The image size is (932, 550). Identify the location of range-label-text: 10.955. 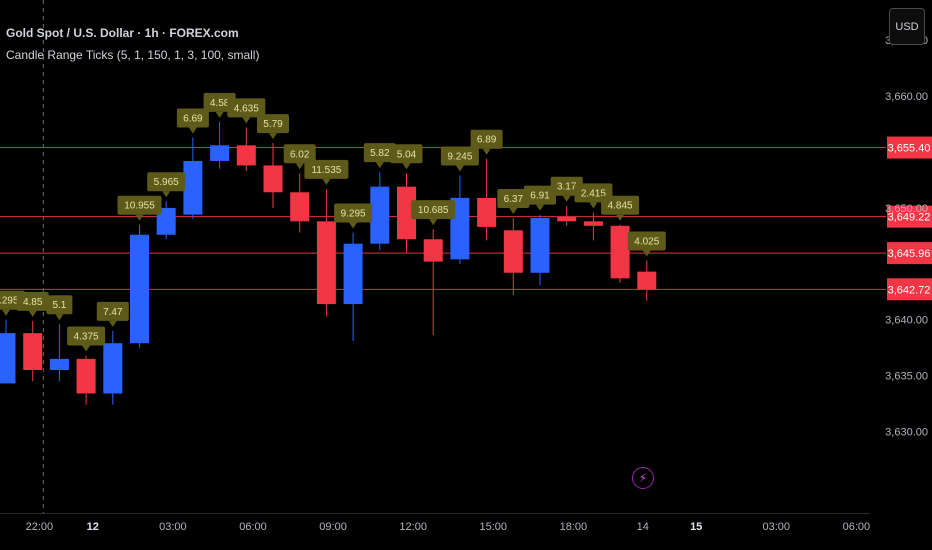
(139, 206).